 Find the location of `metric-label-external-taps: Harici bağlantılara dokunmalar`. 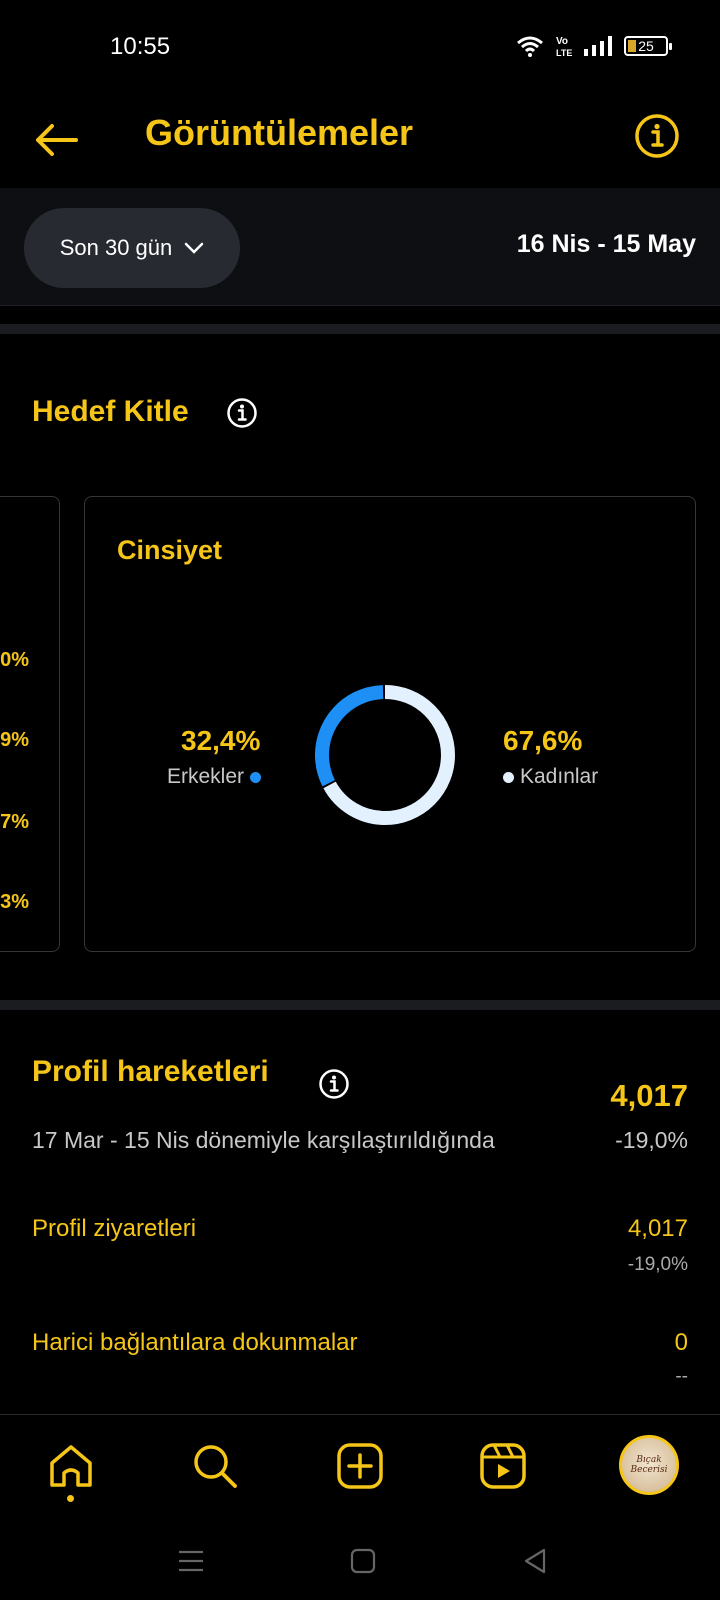

metric-label-external-taps: Harici bağlantılara dokunmalar is located at coordinates (195, 1342).